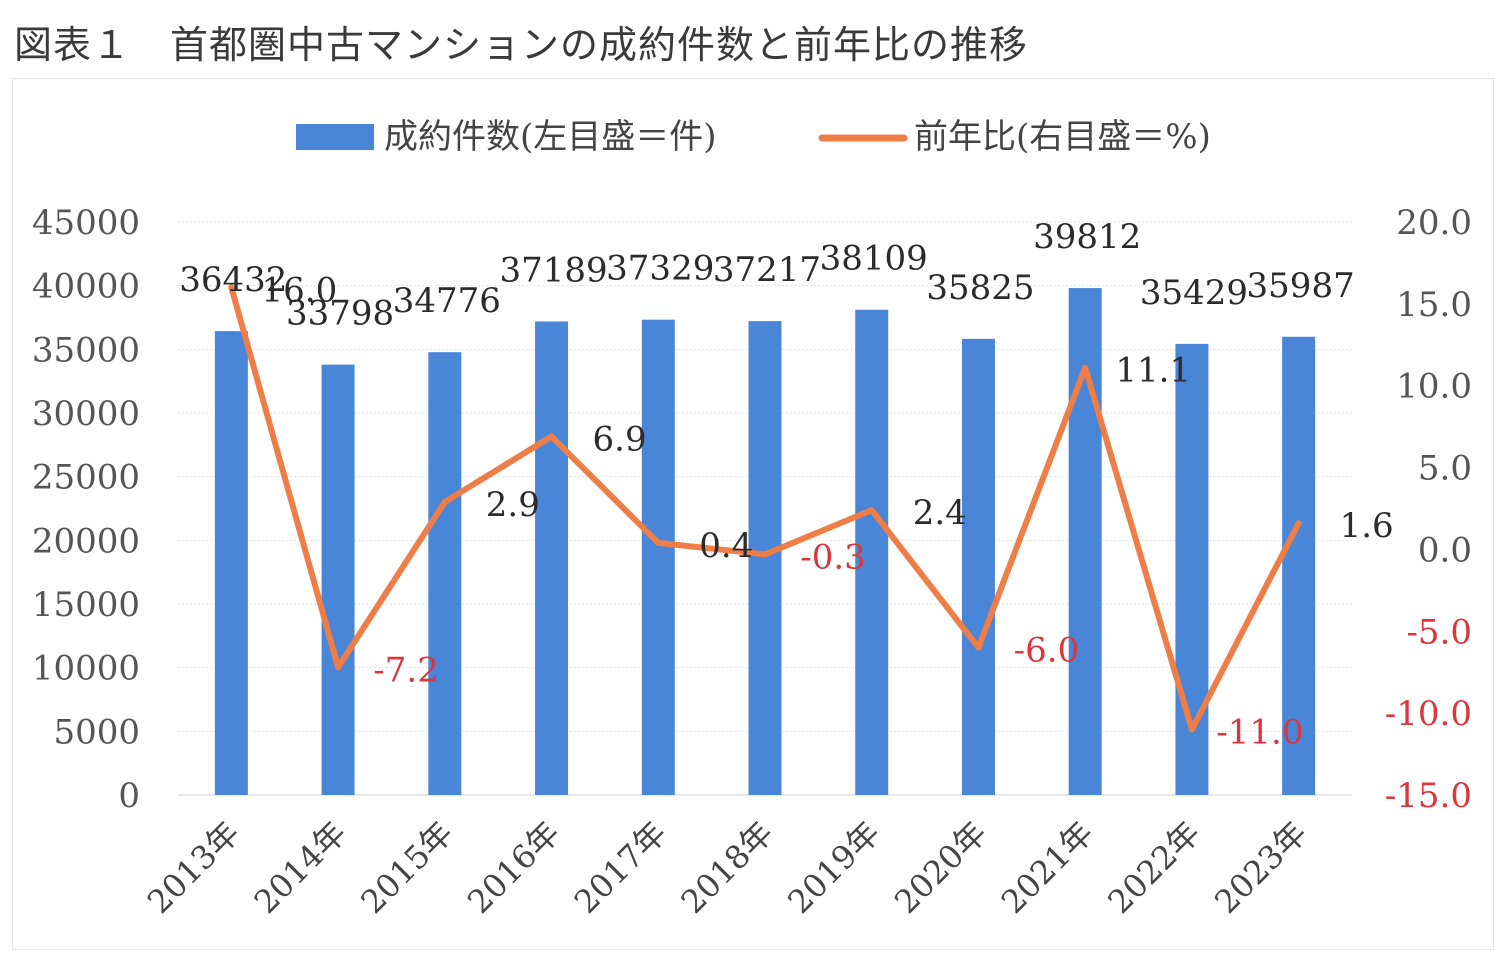 Image resolution: width=1504 pixels, height=957 pixels. What do you see at coordinates (980, 288) in the screenshot?
I see `bar-value-label: 35825` at bounding box center [980, 288].